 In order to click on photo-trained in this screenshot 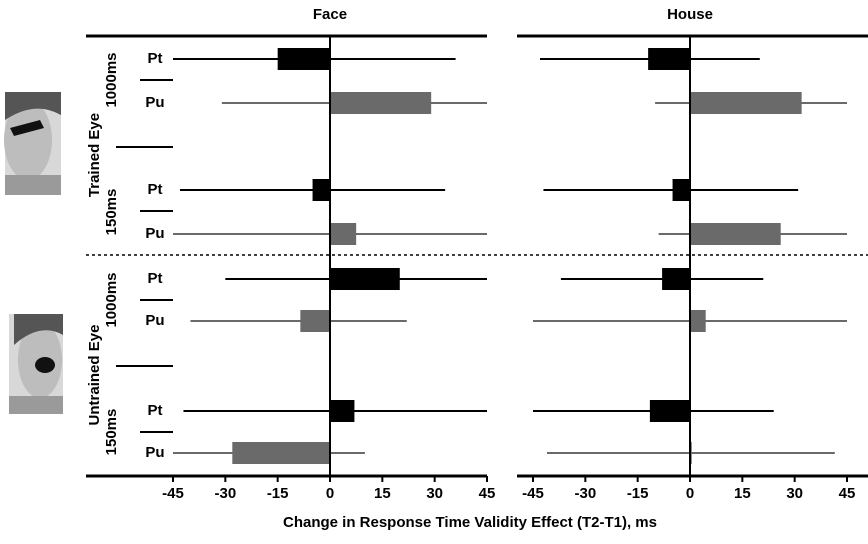, I will do `click(32, 143)`.